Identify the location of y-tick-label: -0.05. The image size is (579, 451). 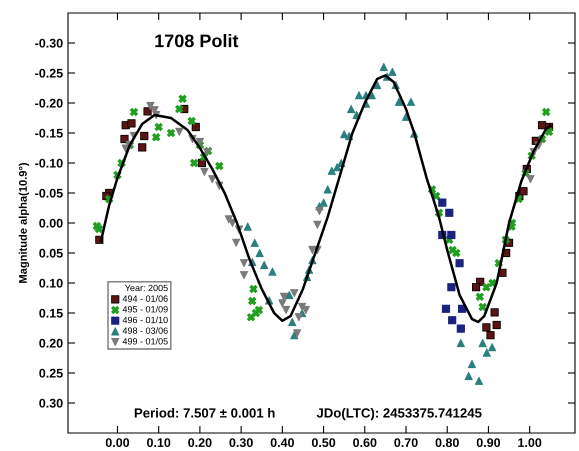
(49, 193).